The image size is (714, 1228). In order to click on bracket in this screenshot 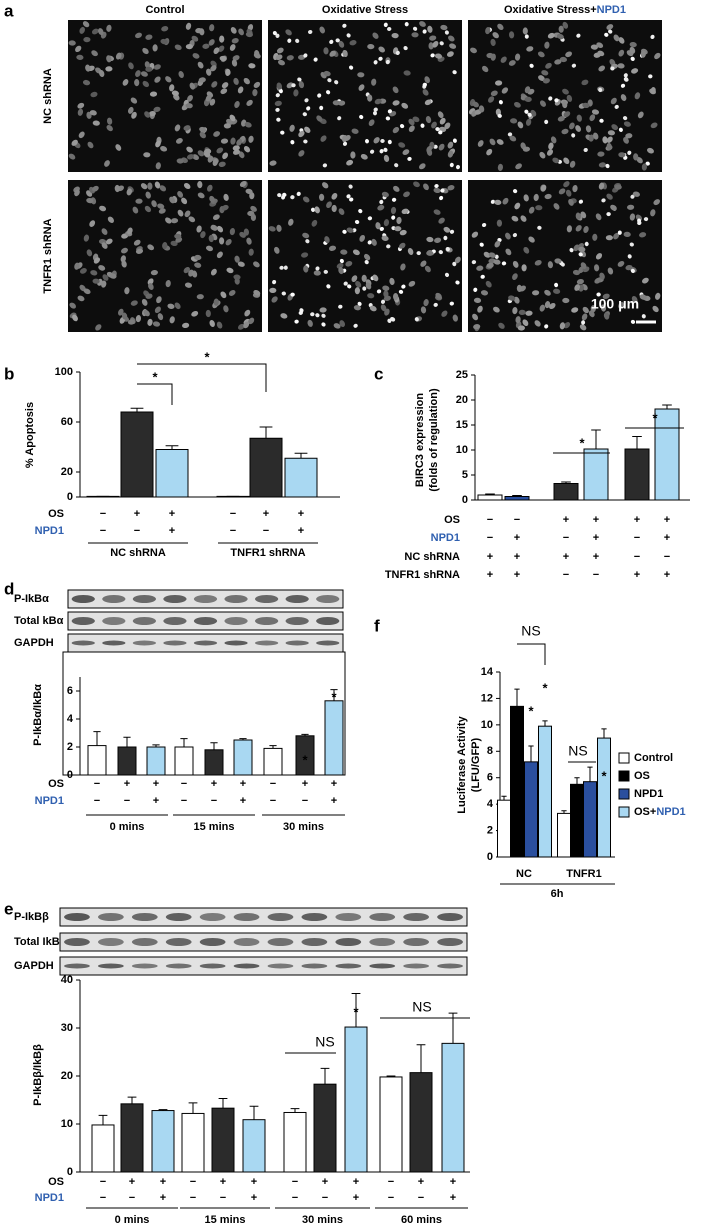, I will do `click(202, 377)`.